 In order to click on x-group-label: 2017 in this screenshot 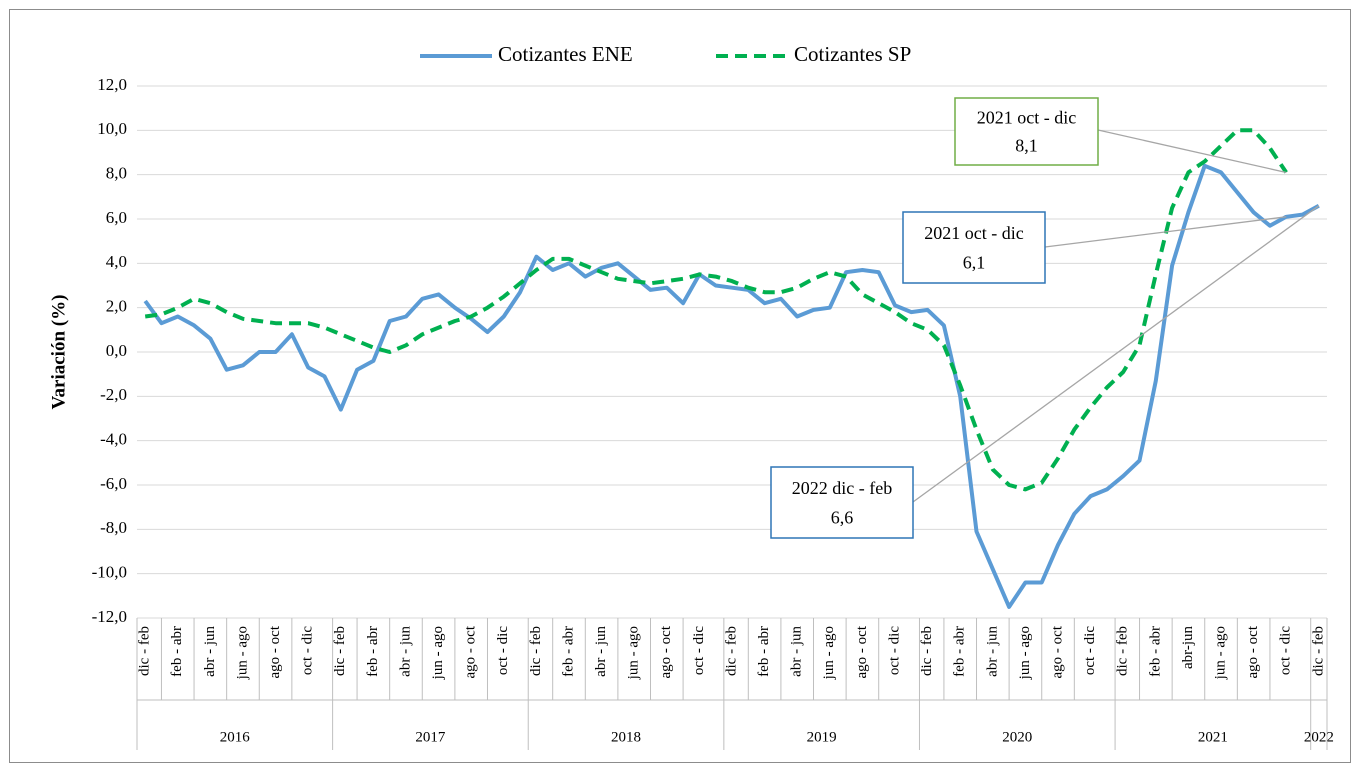, I will do `click(430, 737)`.